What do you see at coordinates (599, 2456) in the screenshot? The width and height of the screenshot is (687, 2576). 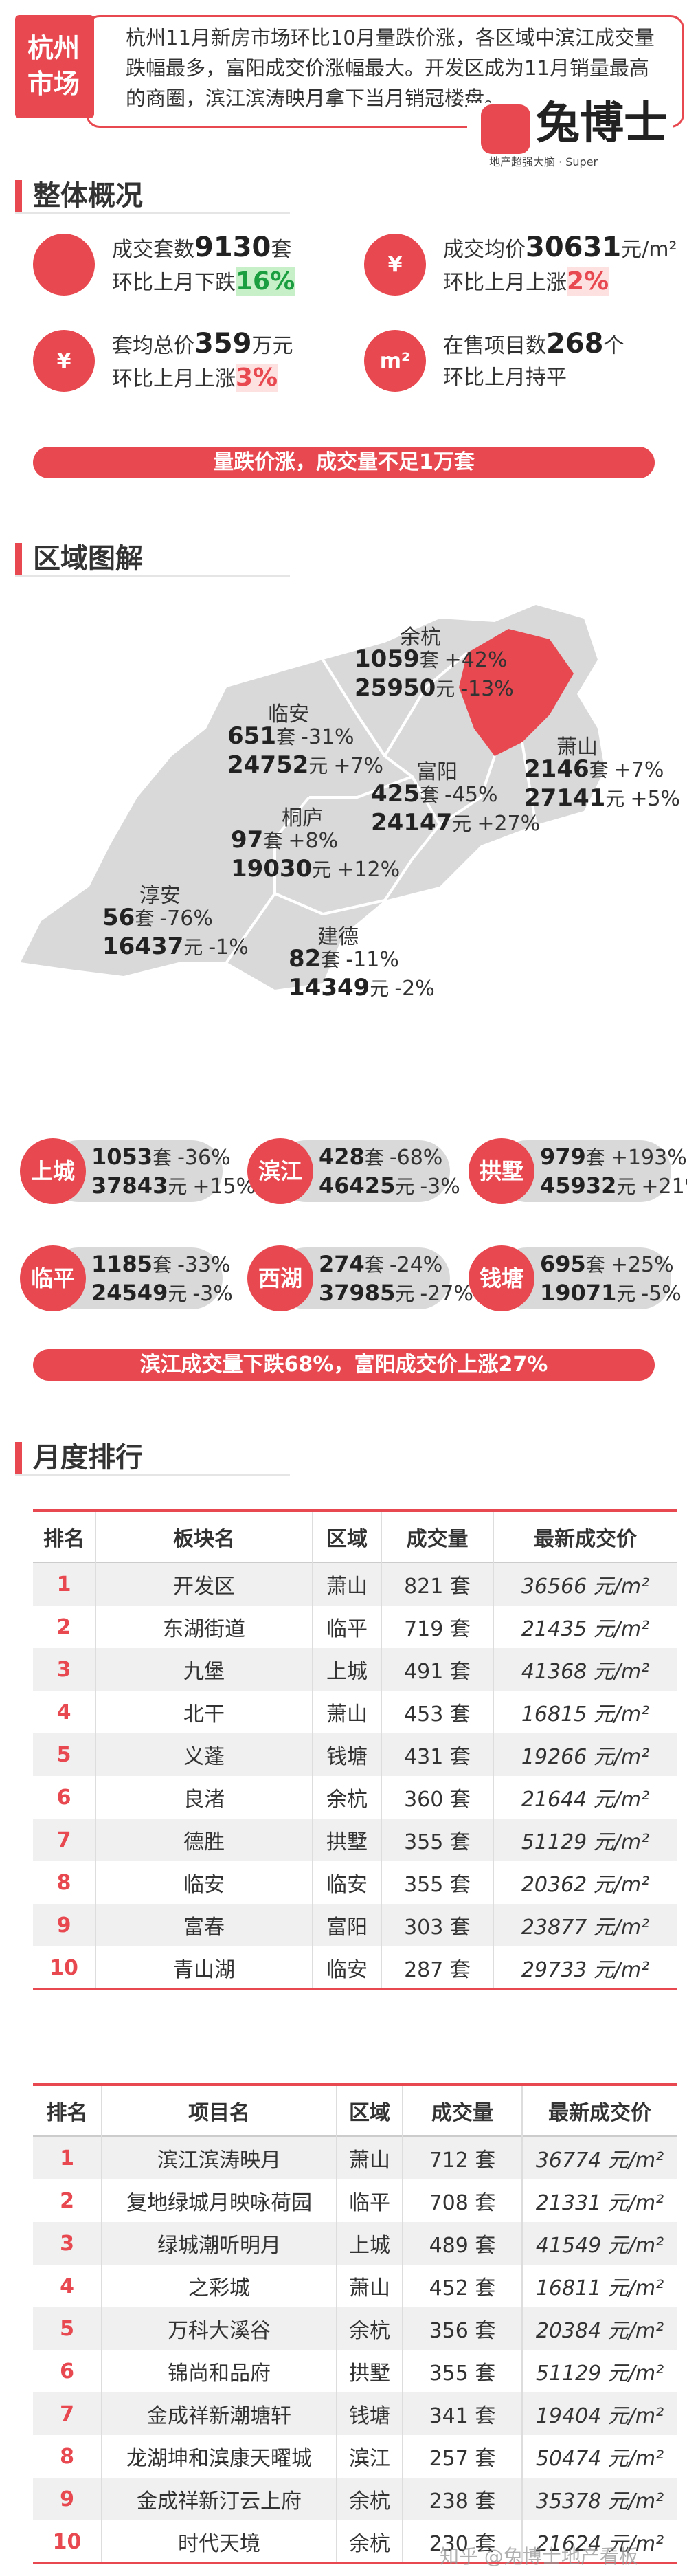 I see `table-cell: 50474 元/m²` at bounding box center [599, 2456].